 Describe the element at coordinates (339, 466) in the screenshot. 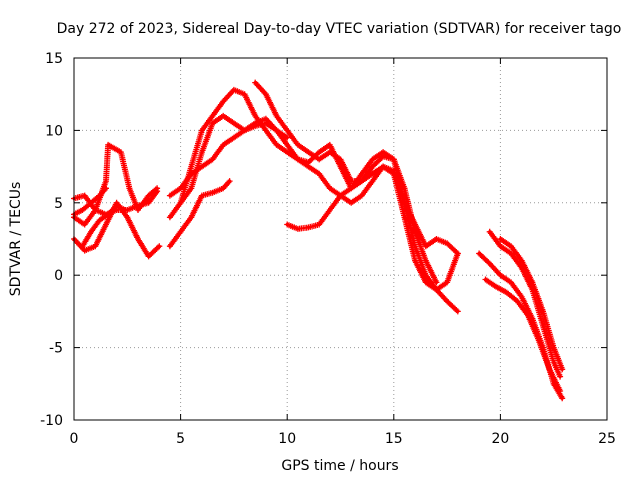

I see `x-axis-label: GPS time / hours` at that location.